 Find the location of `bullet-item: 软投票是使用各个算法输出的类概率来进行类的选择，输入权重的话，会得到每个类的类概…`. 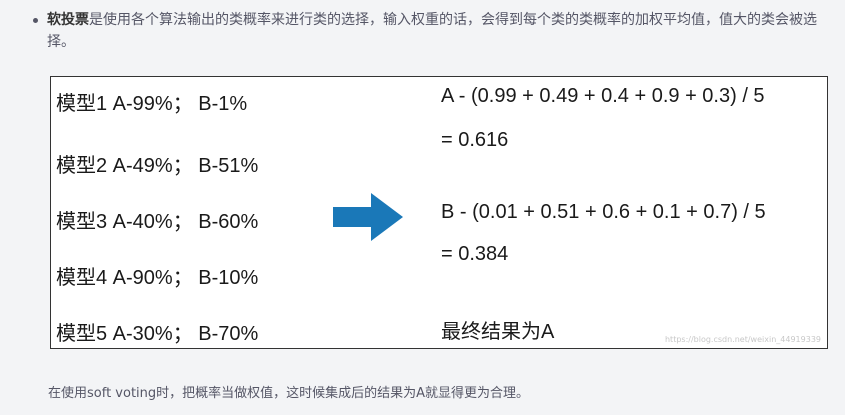

bullet-item: 软投票是使用各个算法输出的类概率来进行类的选择，输入权重的话，会得到每个类的类概… is located at coordinates (433, 31).